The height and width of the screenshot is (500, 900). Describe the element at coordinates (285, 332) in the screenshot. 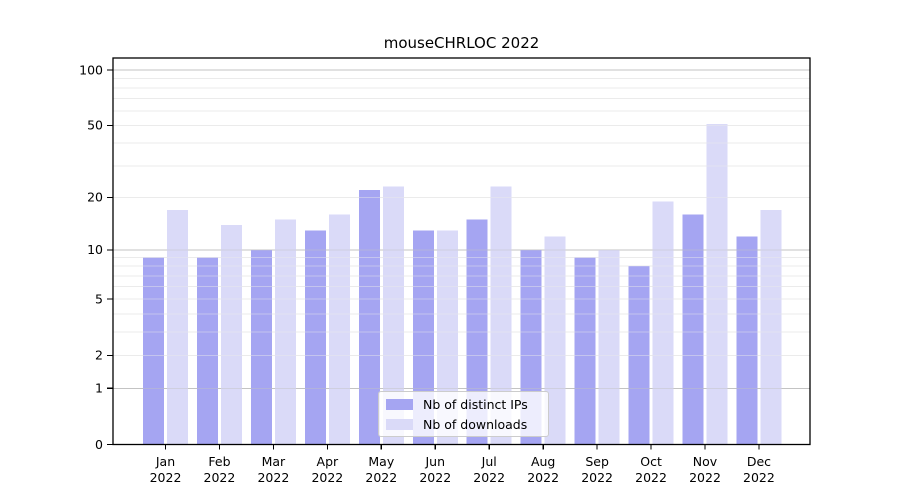

I see `bar-nb-of-downloads-mar` at that location.